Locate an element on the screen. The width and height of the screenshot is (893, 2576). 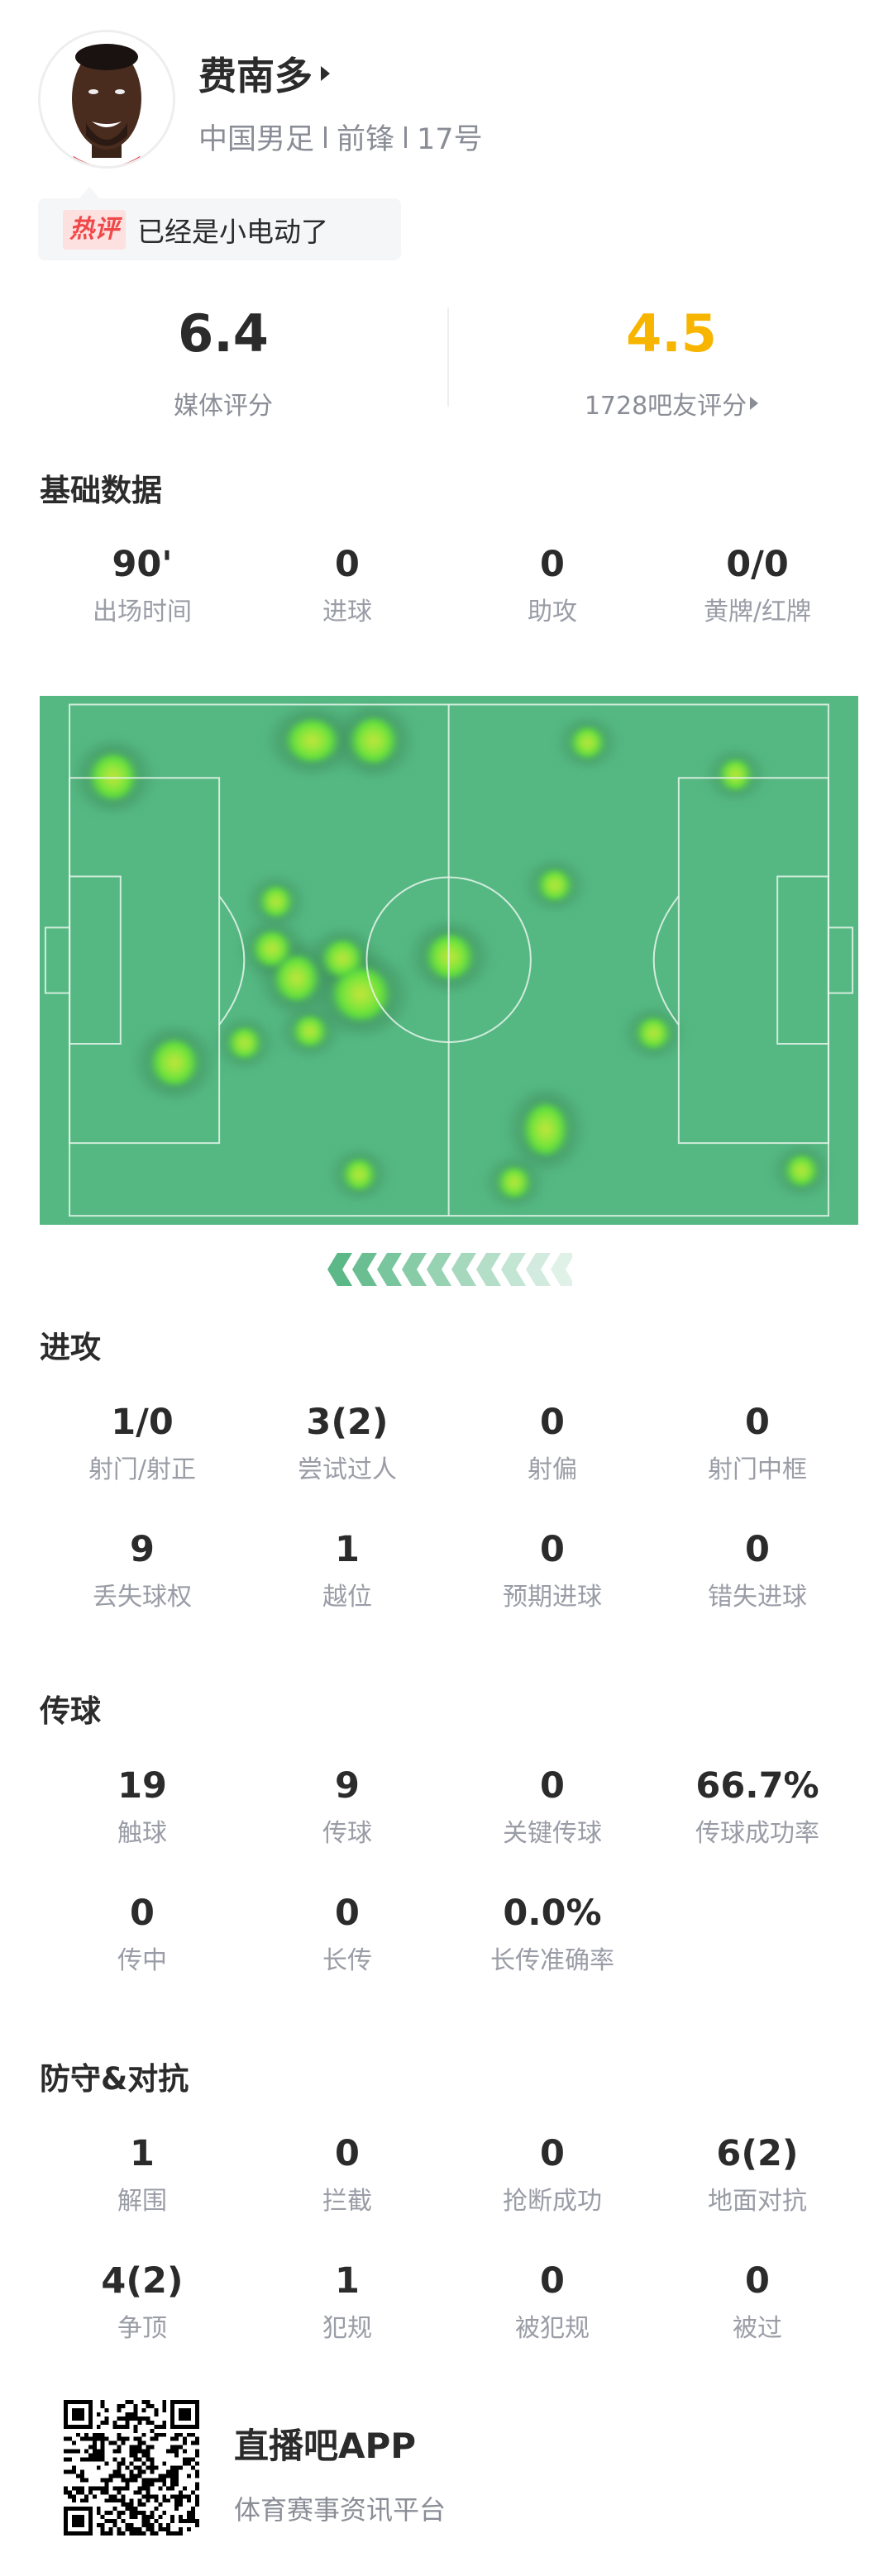
player-position: 前锋 is located at coordinates (366, 140).